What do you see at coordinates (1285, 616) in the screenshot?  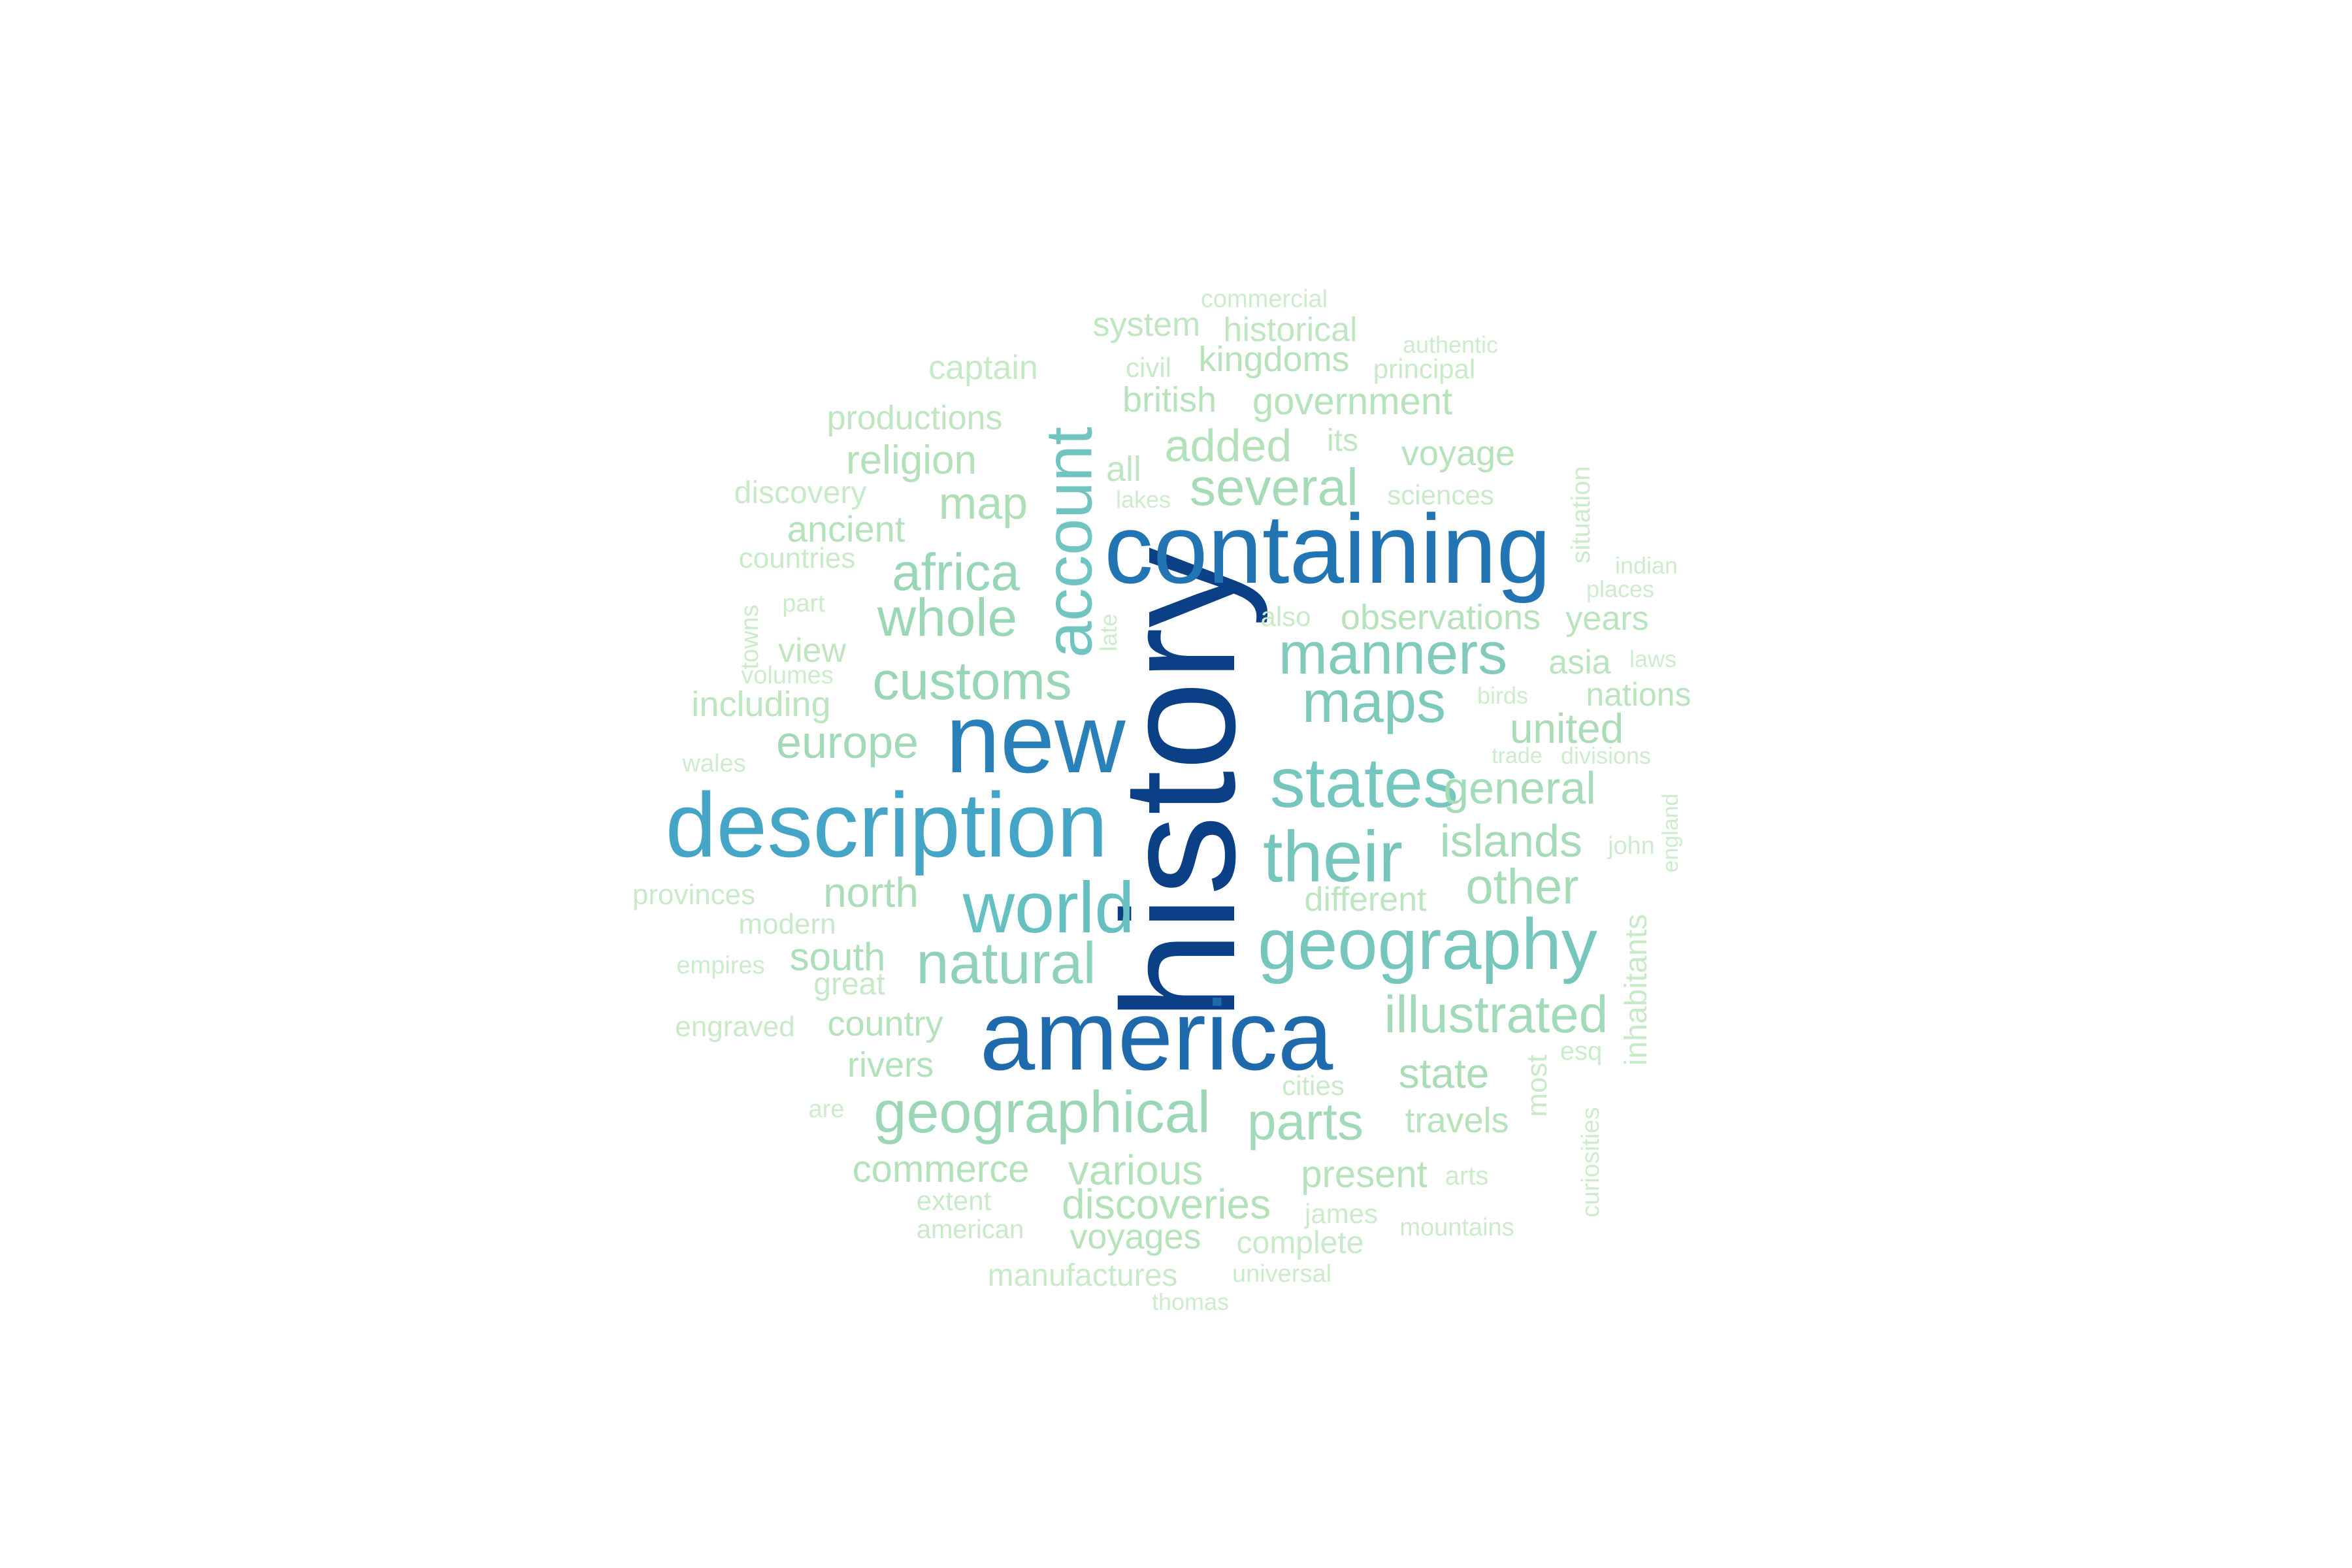 I see `word-also: also` at bounding box center [1285, 616].